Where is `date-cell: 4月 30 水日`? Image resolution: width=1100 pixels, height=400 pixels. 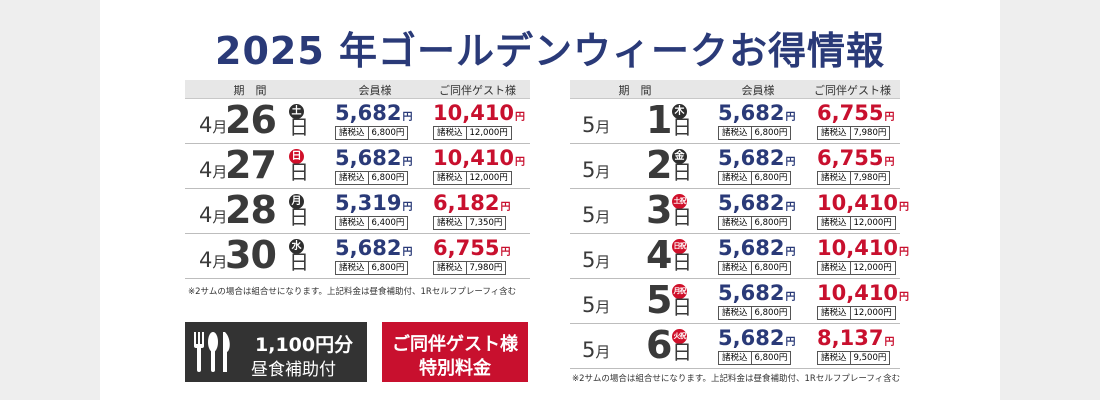
date-cell: 4月 30 水日 is located at coordinates (255, 255).